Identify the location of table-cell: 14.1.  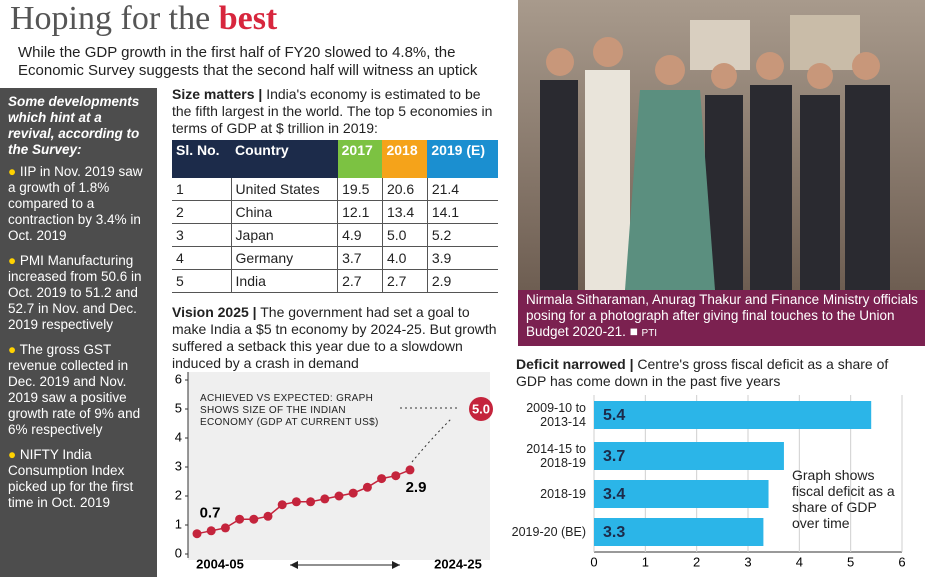
(462, 212).